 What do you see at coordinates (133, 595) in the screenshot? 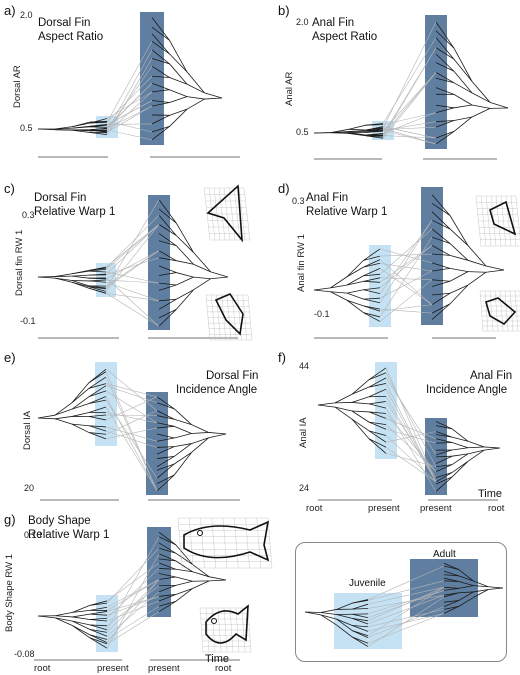
I see `panel-g-link` at bounding box center [133, 595].